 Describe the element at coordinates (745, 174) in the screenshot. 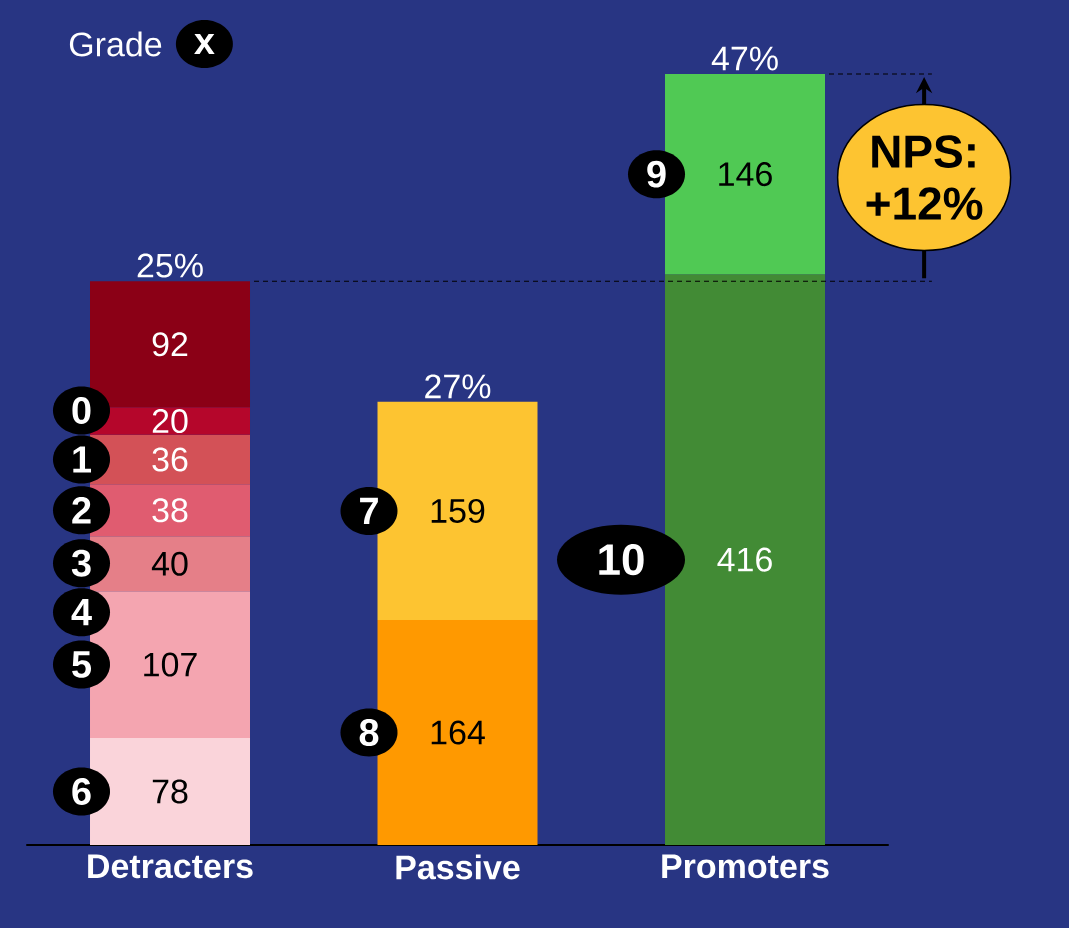

I see `data-label: 146` at that location.